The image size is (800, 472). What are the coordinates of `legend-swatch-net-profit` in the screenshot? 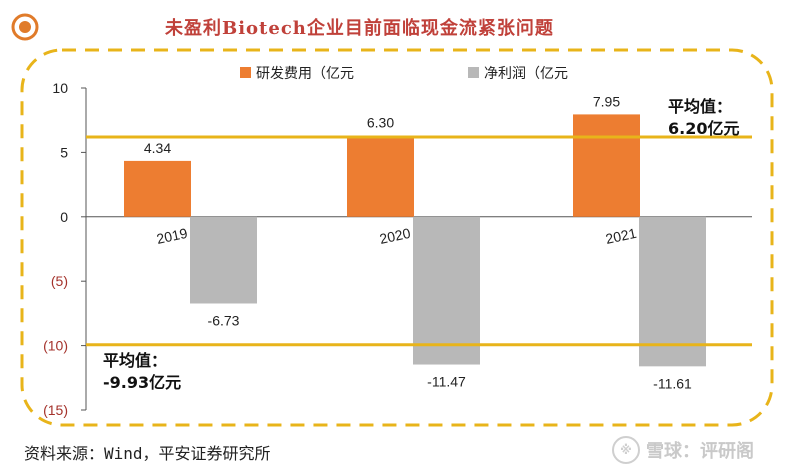 It's located at (473, 72).